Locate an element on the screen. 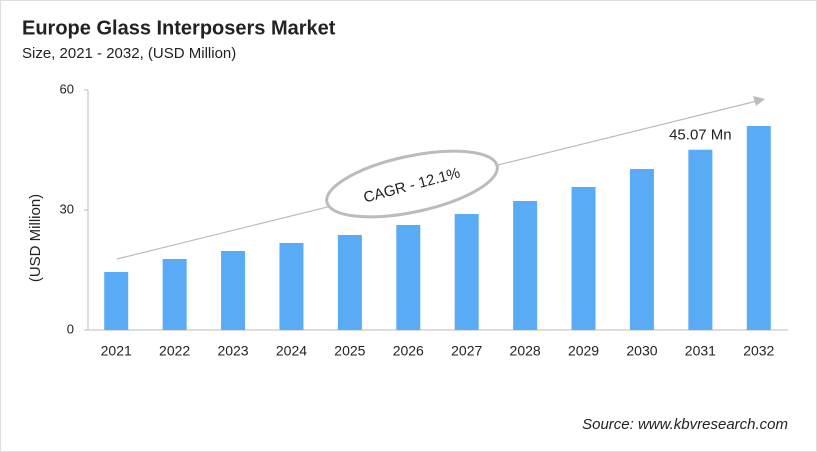 The height and width of the screenshot is (452, 817). source: Source: www.kbvresearch.com is located at coordinates (685, 424).